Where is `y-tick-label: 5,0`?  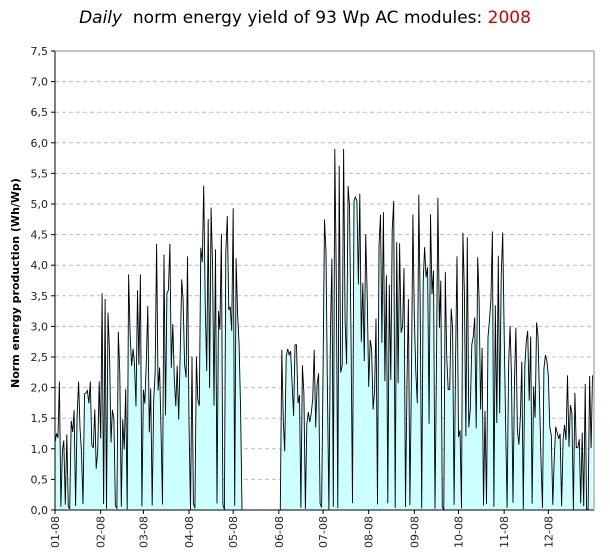 y-tick-label: 5,0 is located at coordinates (40, 204).